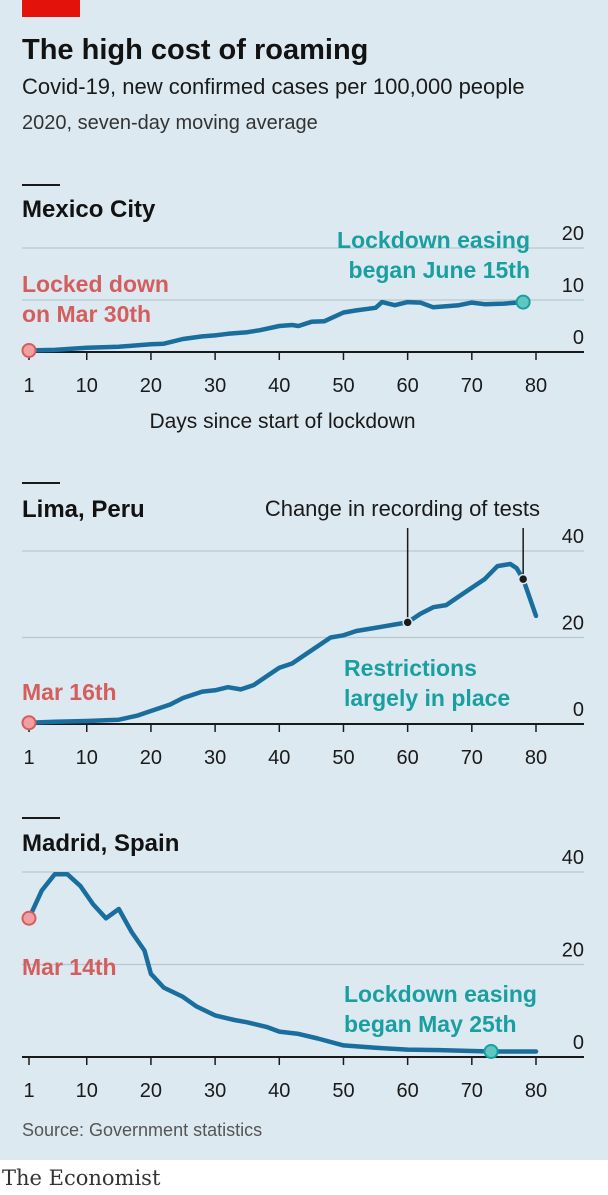 This screenshot has height=1195, width=608. Describe the element at coordinates (83, 509) in the screenshot. I see `panel-title: Lima, Peru` at that location.